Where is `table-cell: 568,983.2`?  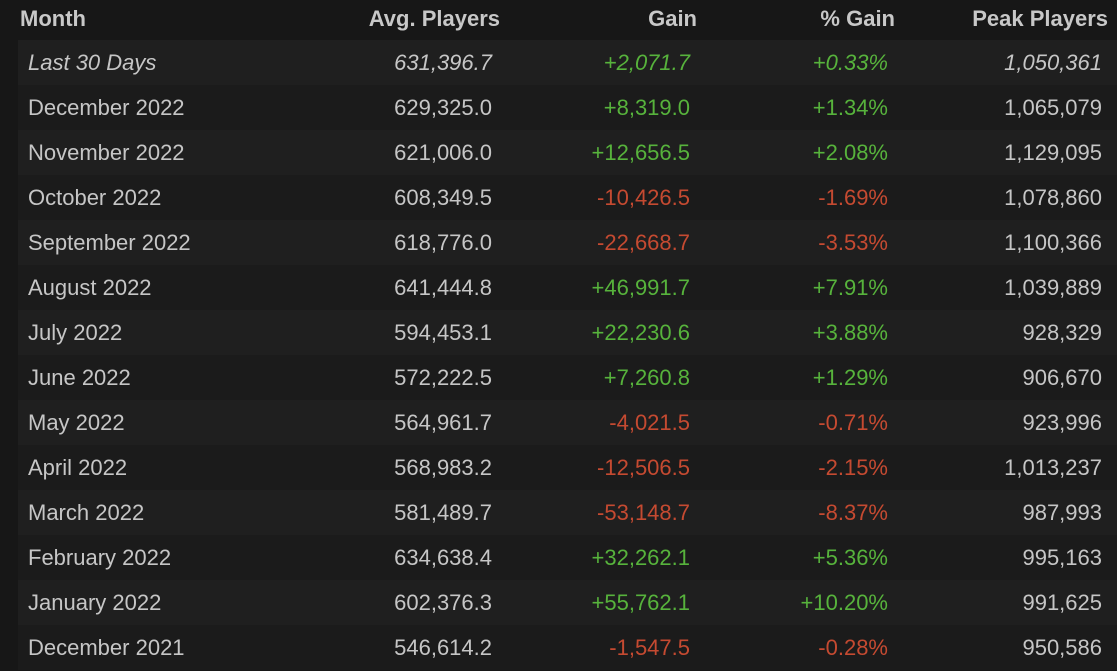 table-cell: 568,983.2 is located at coordinates (443, 467).